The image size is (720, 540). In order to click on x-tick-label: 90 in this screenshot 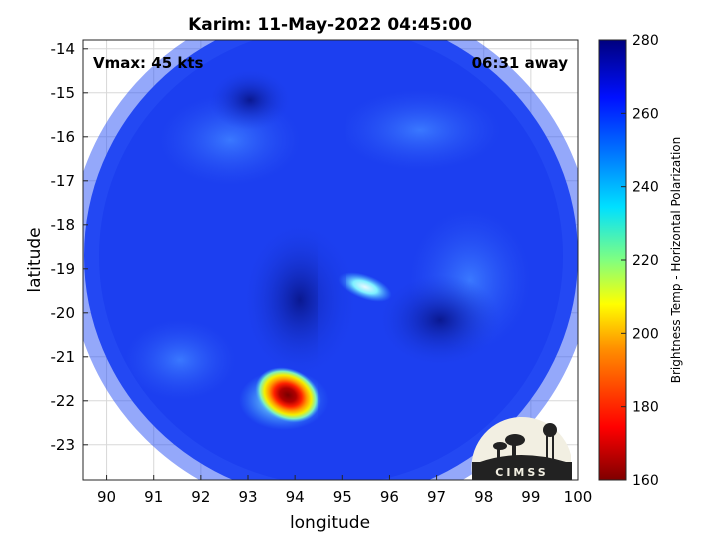, I will do `click(106, 497)`.